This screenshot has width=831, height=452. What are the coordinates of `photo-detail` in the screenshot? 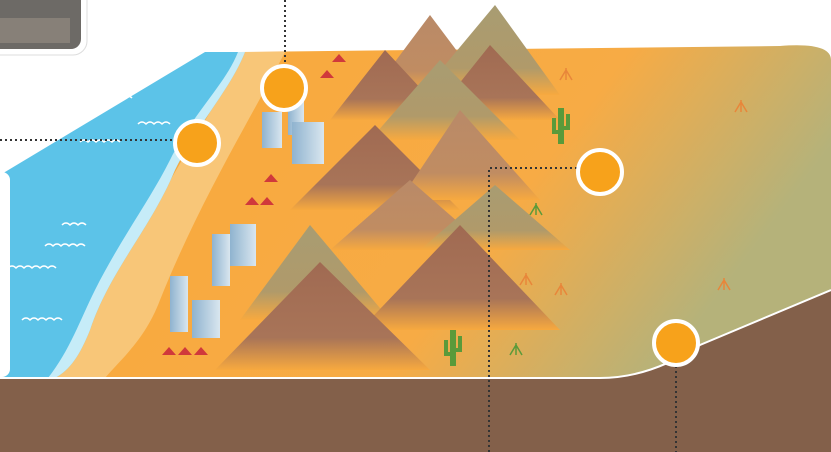 It's located at (35, 30).